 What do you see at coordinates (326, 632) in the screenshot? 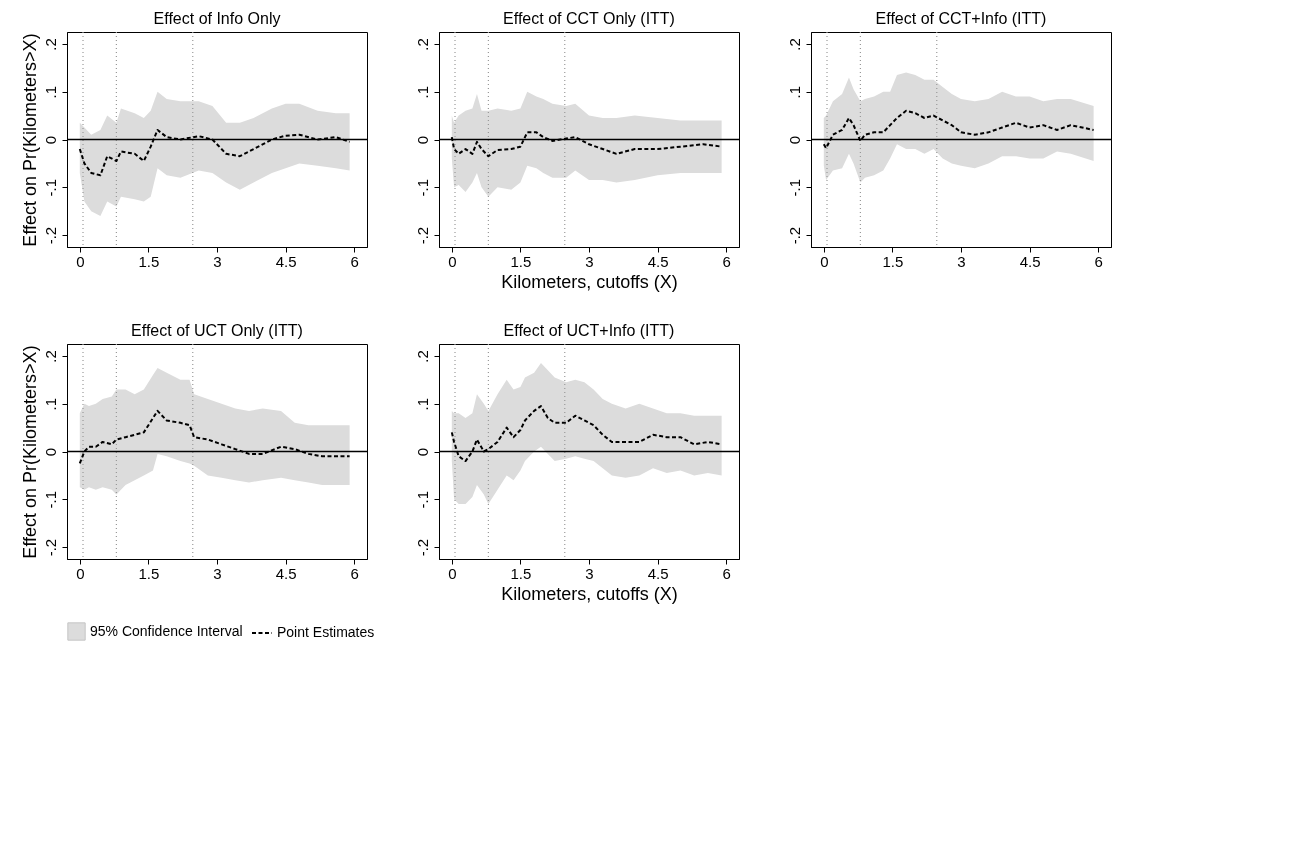
I see `legend-label: Point Estimates` at bounding box center [326, 632].